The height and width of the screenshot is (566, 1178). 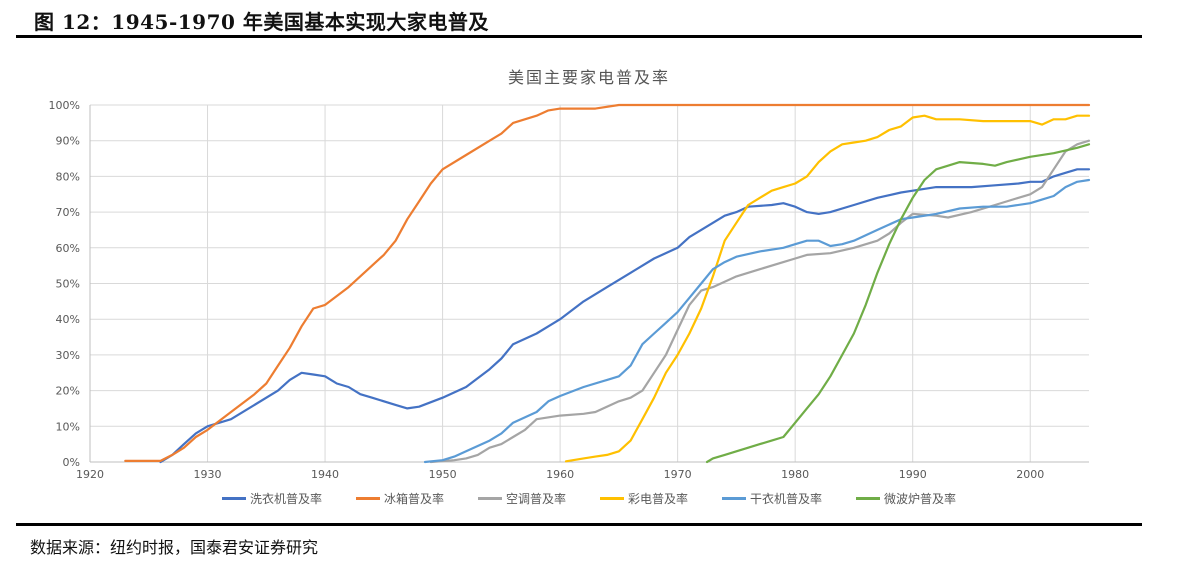 I want to click on legend: 洗衣机普及率 冰箱普及率 空调普及率 彩电普及率 干衣机普及率 微波炉普及率, so click(x=589, y=498).